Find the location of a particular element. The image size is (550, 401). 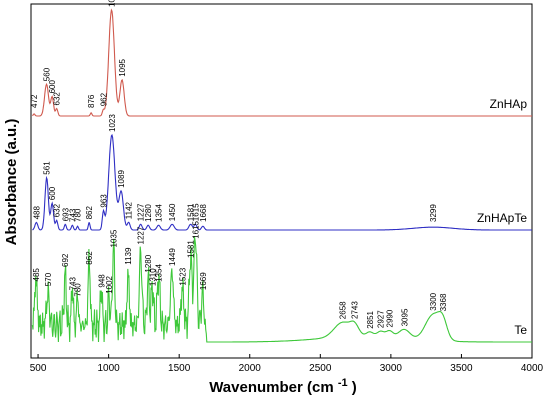

peak-label: 2990 is located at coordinates (390, 318).